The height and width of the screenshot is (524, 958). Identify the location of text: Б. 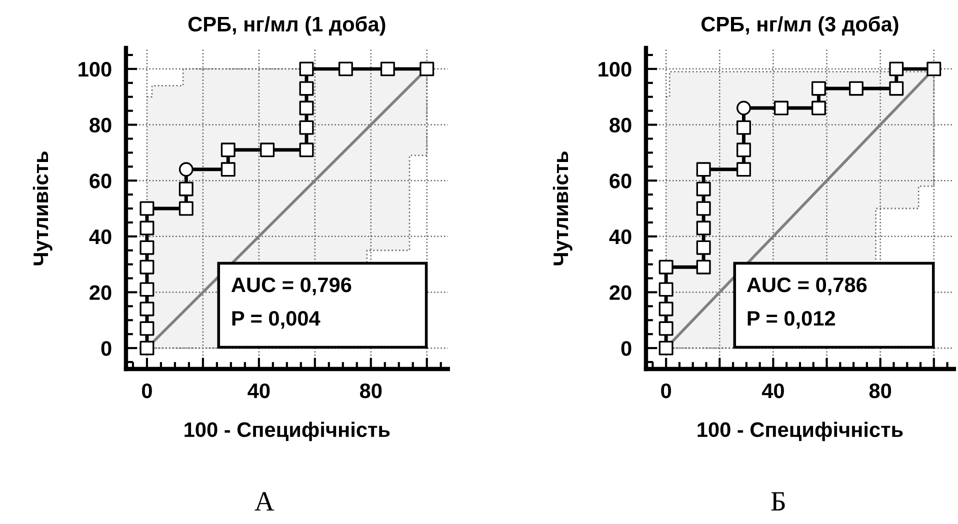
(778, 501).